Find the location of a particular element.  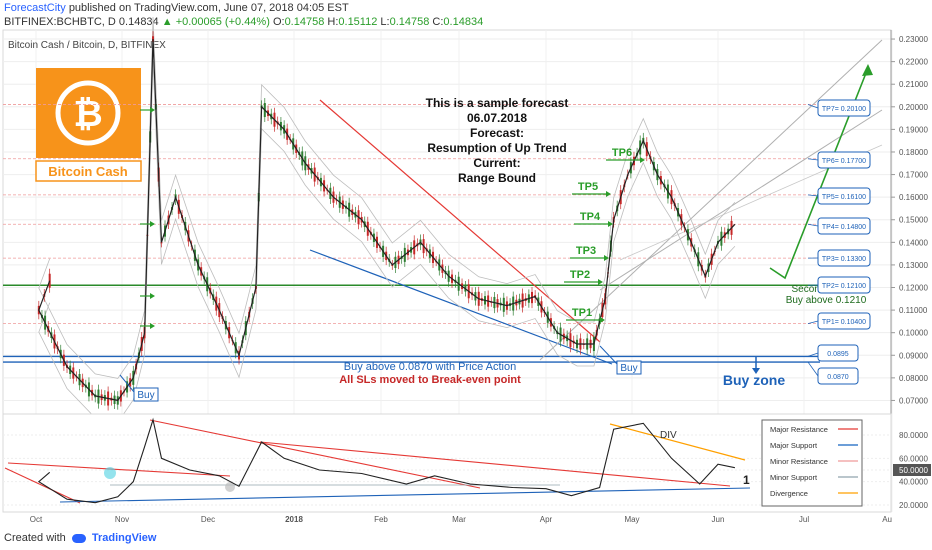

tp-label-TP3: TP3 is located at coordinates (586, 251).